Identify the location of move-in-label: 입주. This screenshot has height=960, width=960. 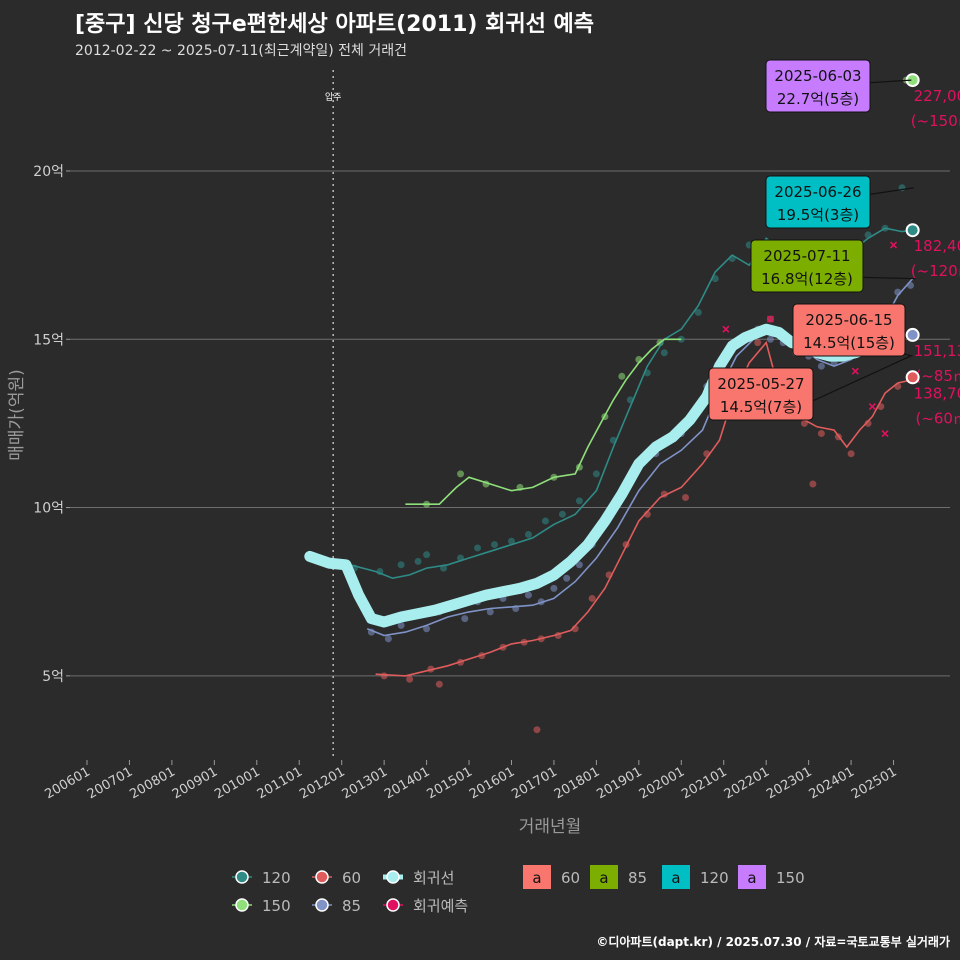
(333, 97).